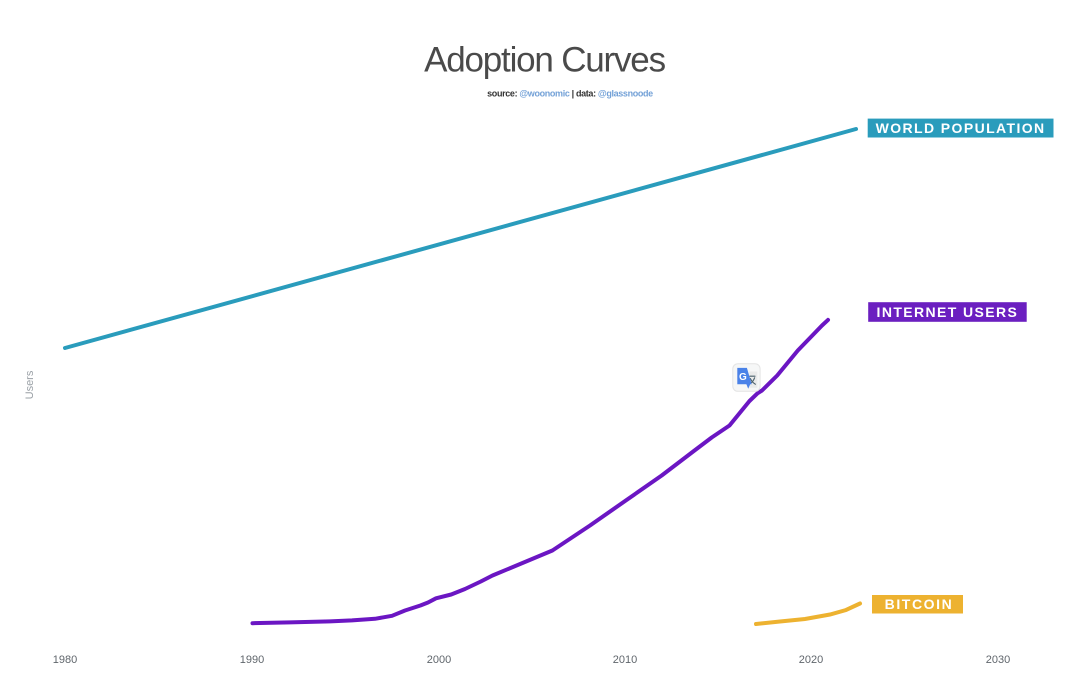  What do you see at coordinates (743, 377) in the screenshot?
I see `svg-text: G` at bounding box center [743, 377].